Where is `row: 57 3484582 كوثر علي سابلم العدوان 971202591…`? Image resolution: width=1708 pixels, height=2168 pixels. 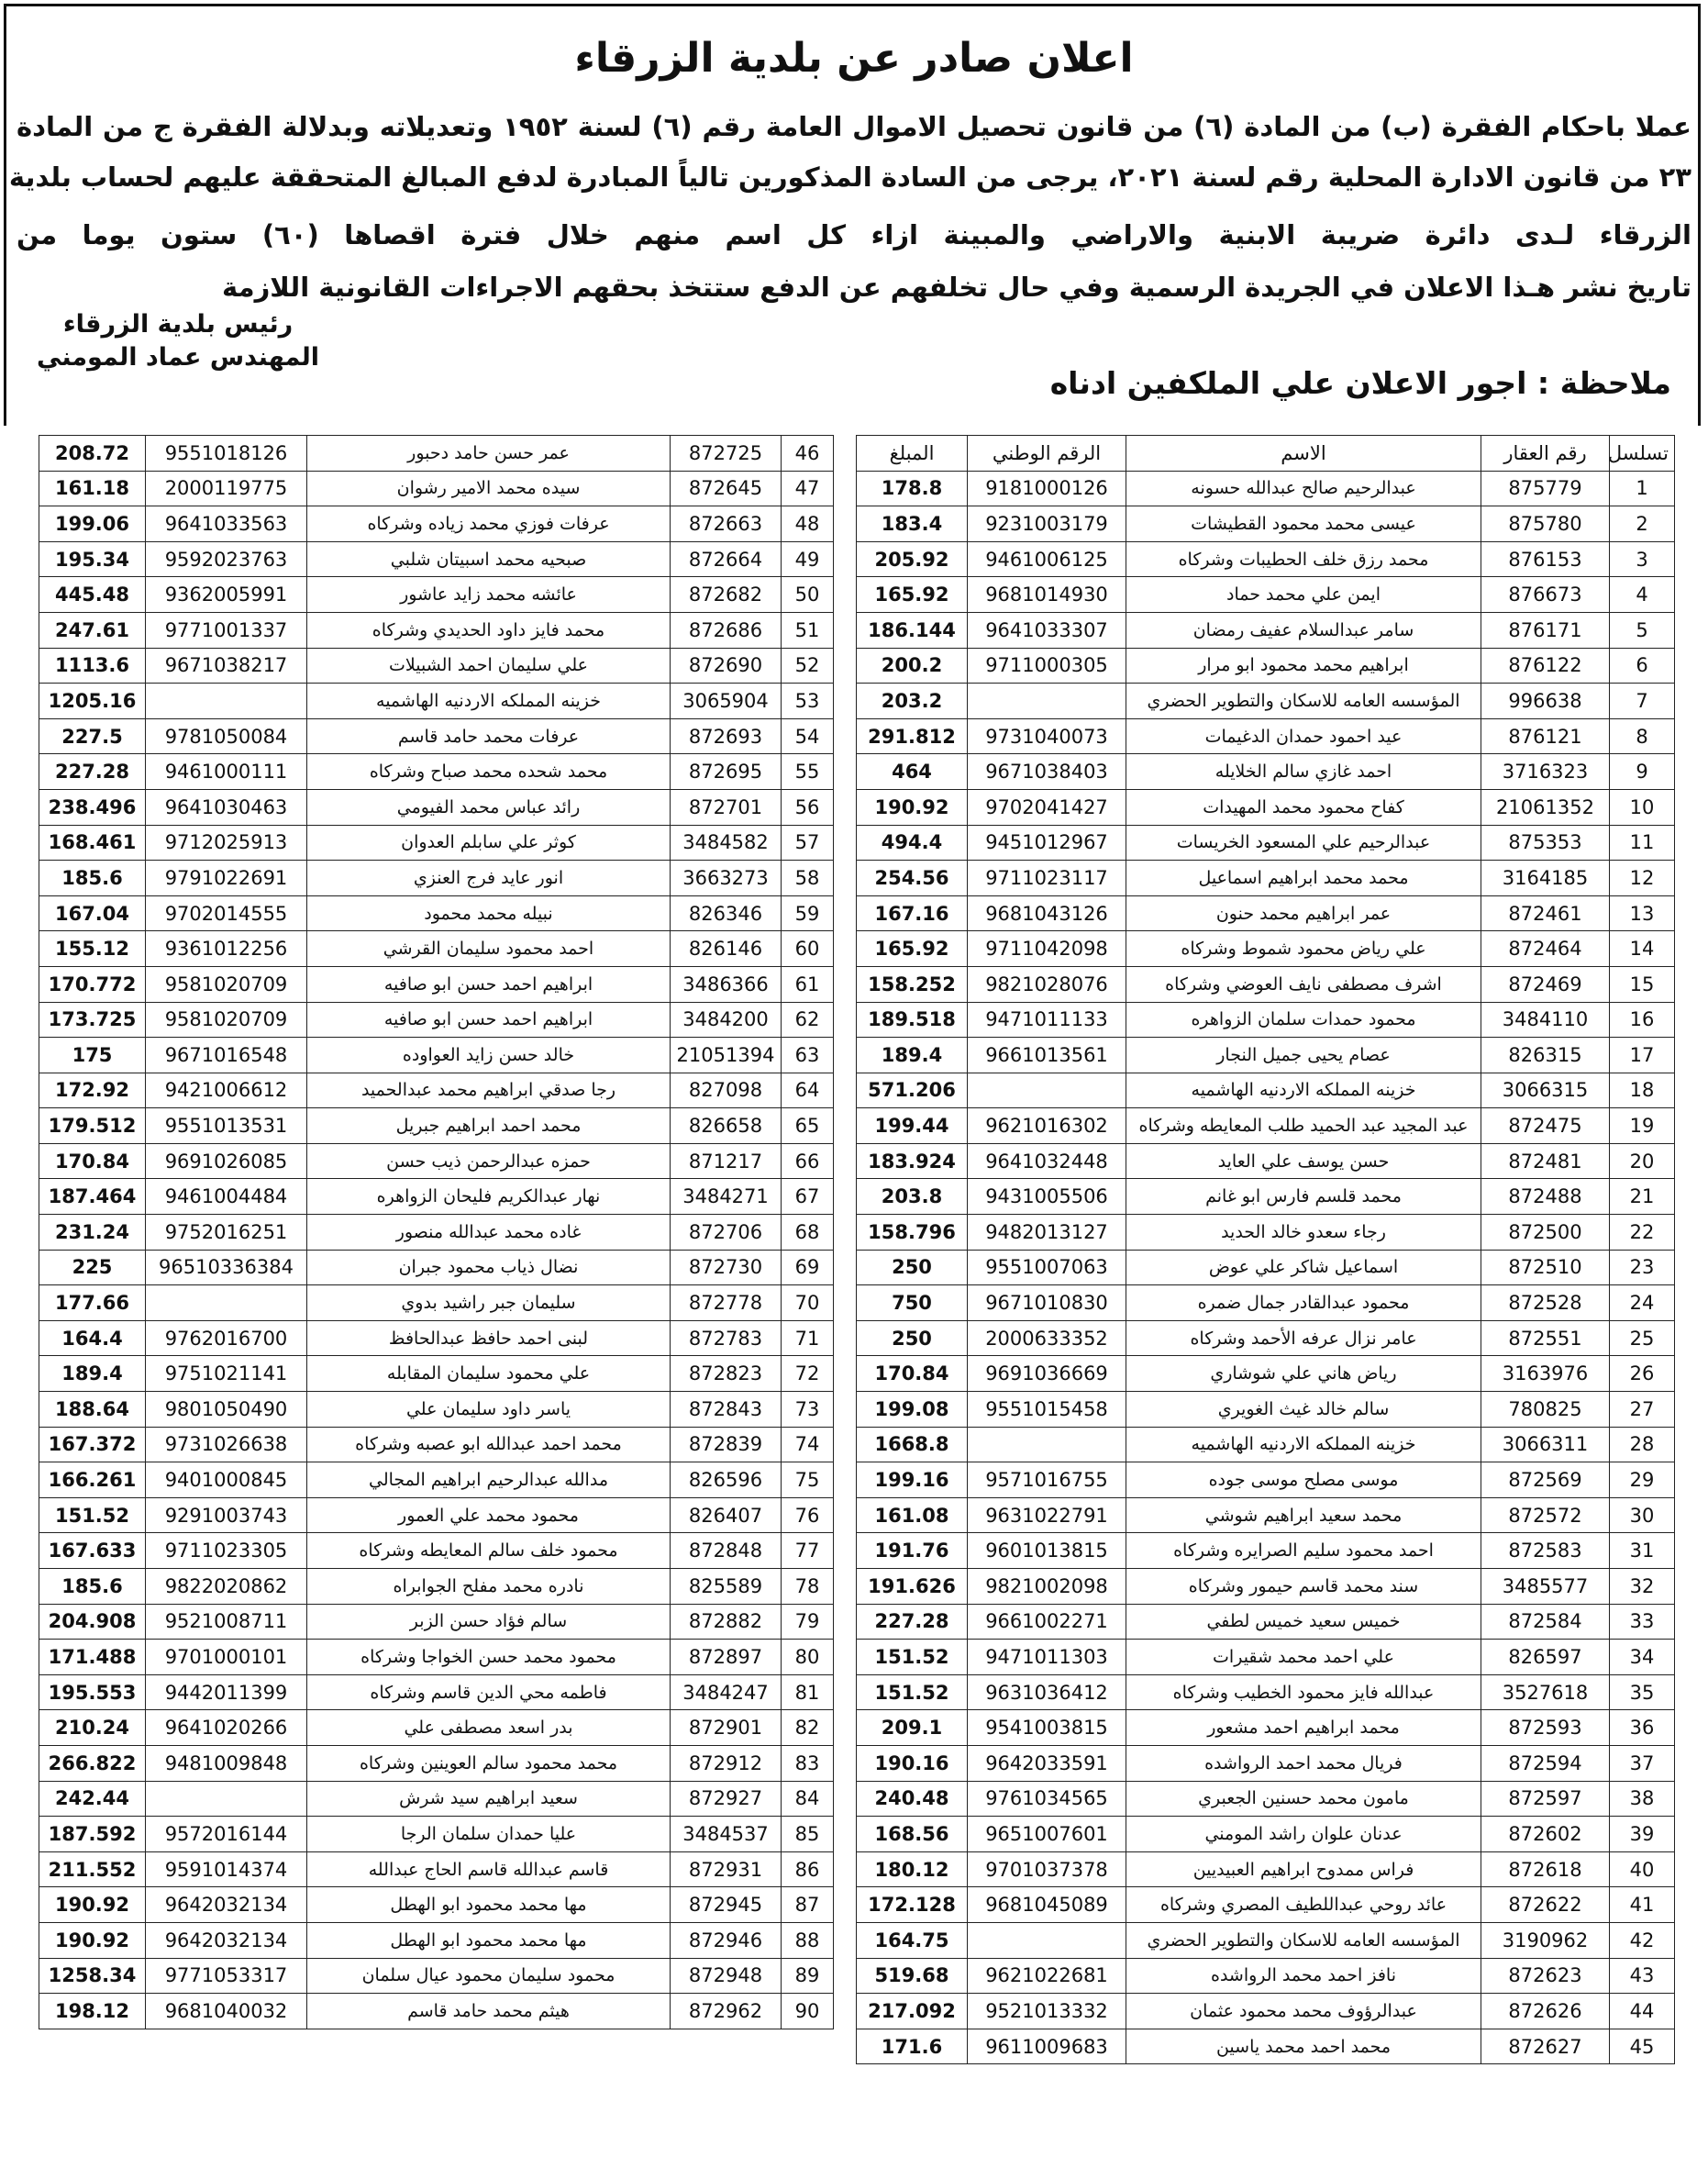 row: 57 3484582 كوثر علي سابلم العدوان 971202591… is located at coordinates (436, 843).